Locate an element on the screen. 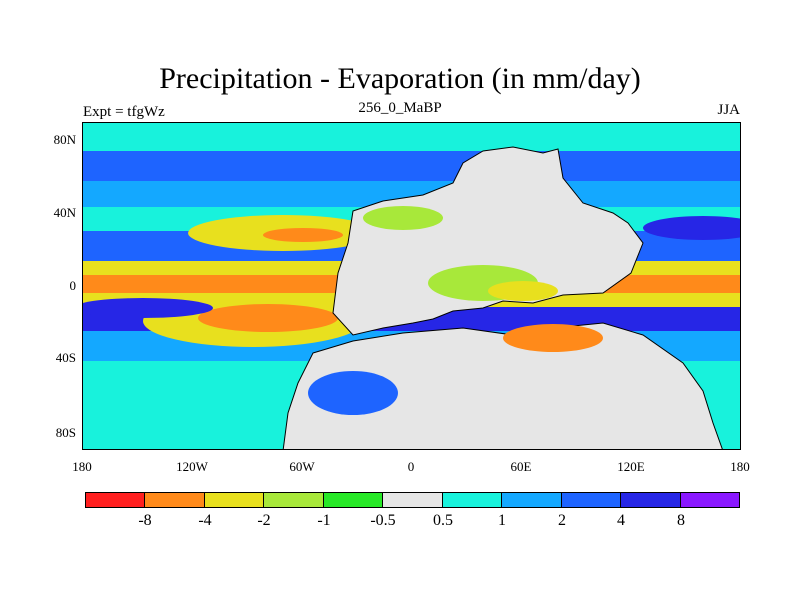  colorbar-label: 0.5 is located at coordinates (443, 520).